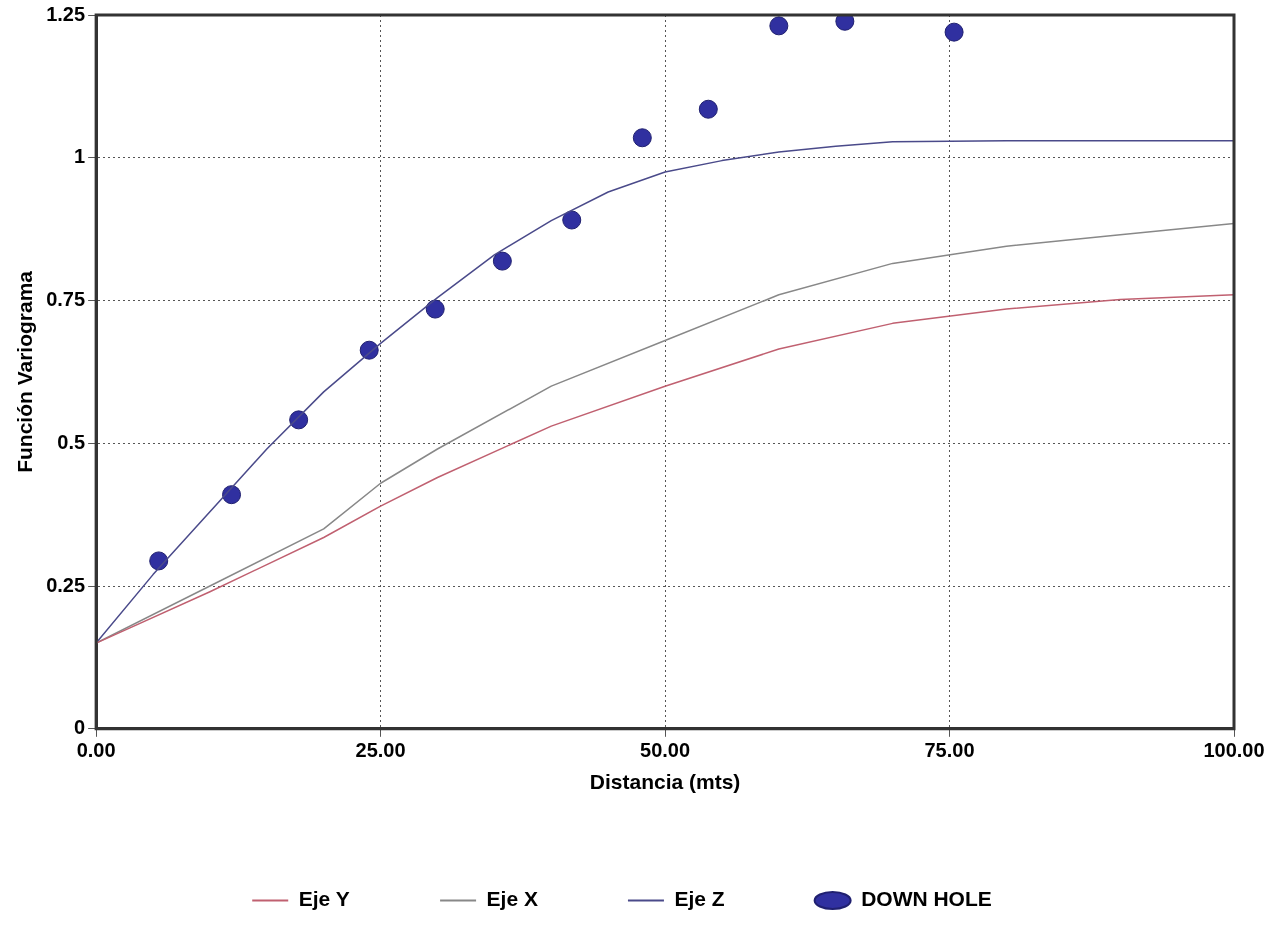  What do you see at coordinates (66, 13) in the screenshot?
I see `y-tick-label: 1.25` at bounding box center [66, 13].